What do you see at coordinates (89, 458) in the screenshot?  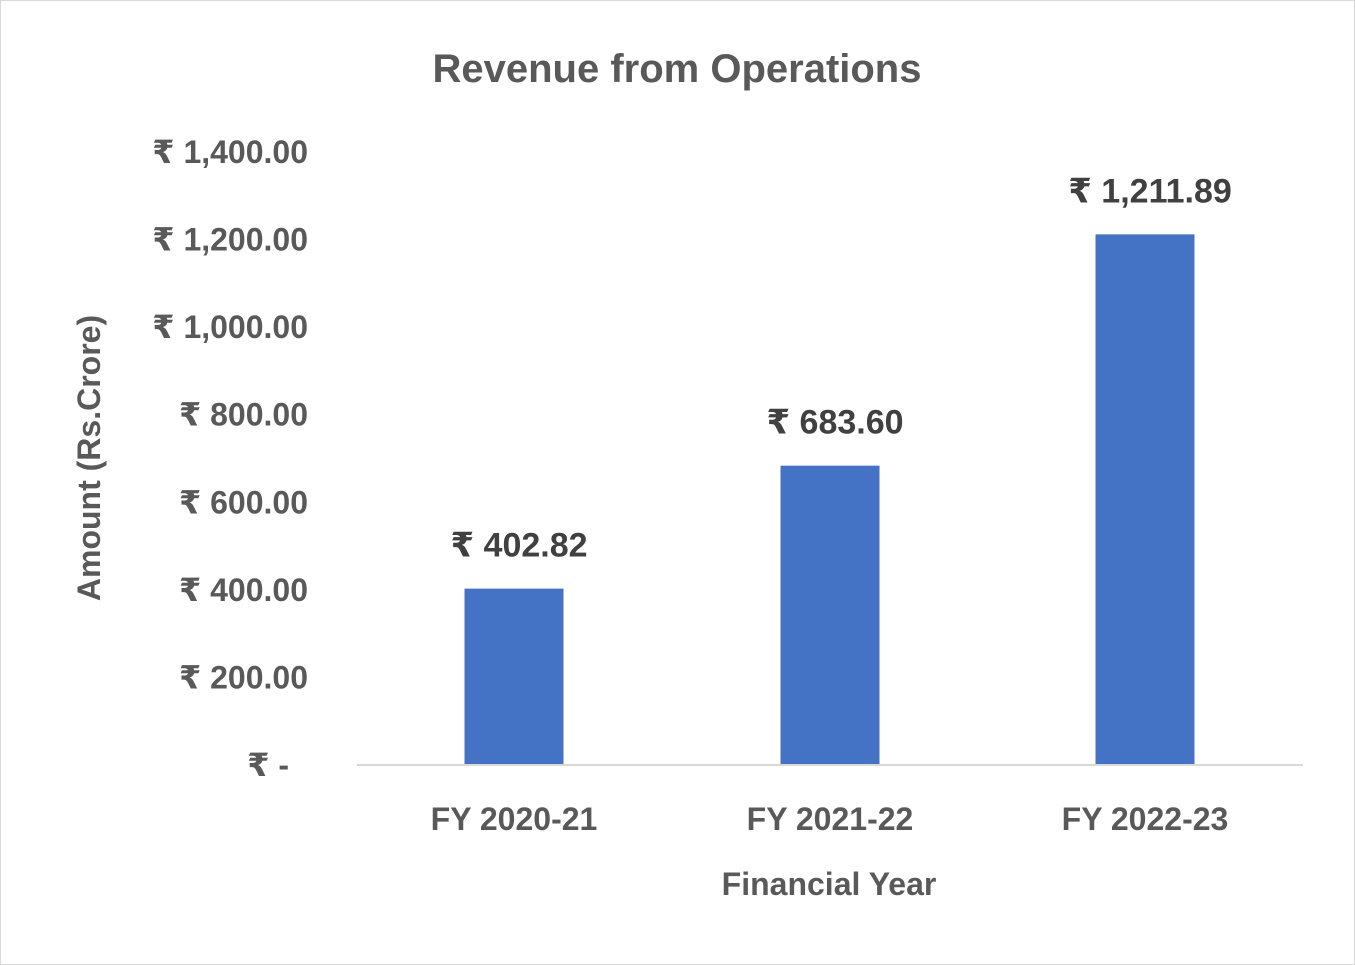 I see `y-axis-title: Amount (Rs.Crore)` at bounding box center [89, 458].